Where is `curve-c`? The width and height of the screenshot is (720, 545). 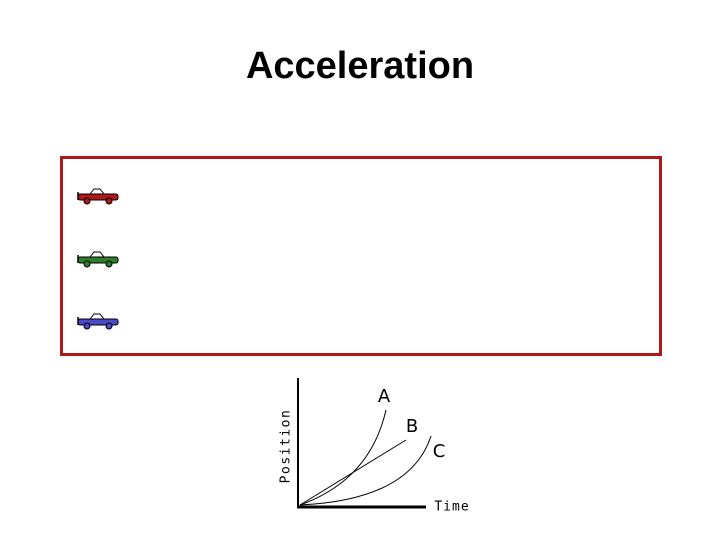
curve-c is located at coordinates (365, 470).